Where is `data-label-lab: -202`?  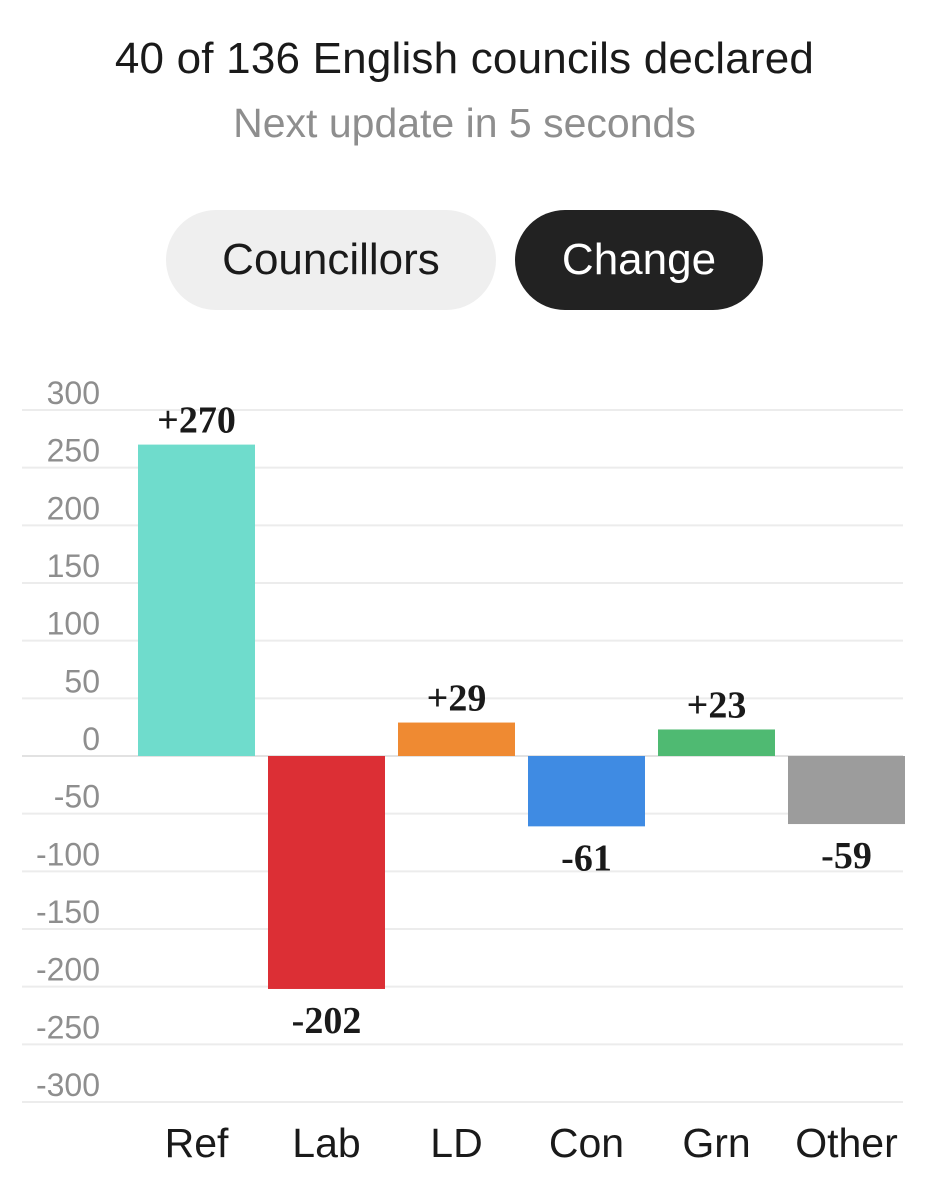 data-label-lab: -202 is located at coordinates (327, 1021).